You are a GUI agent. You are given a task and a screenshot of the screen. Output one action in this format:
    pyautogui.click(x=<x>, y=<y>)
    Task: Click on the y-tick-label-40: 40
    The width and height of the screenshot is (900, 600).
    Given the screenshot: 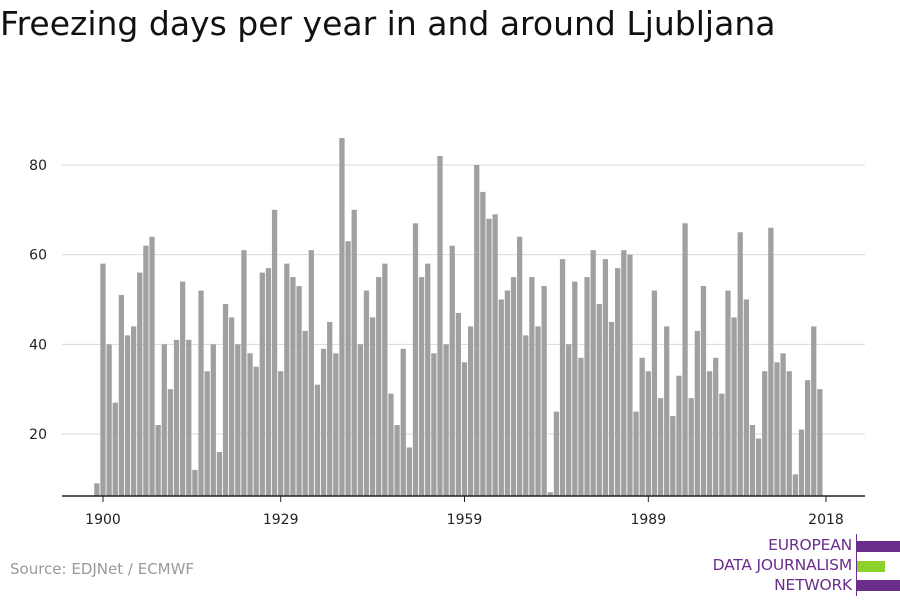 What is the action you would take?
    pyautogui.click(x=38, y=345)
    